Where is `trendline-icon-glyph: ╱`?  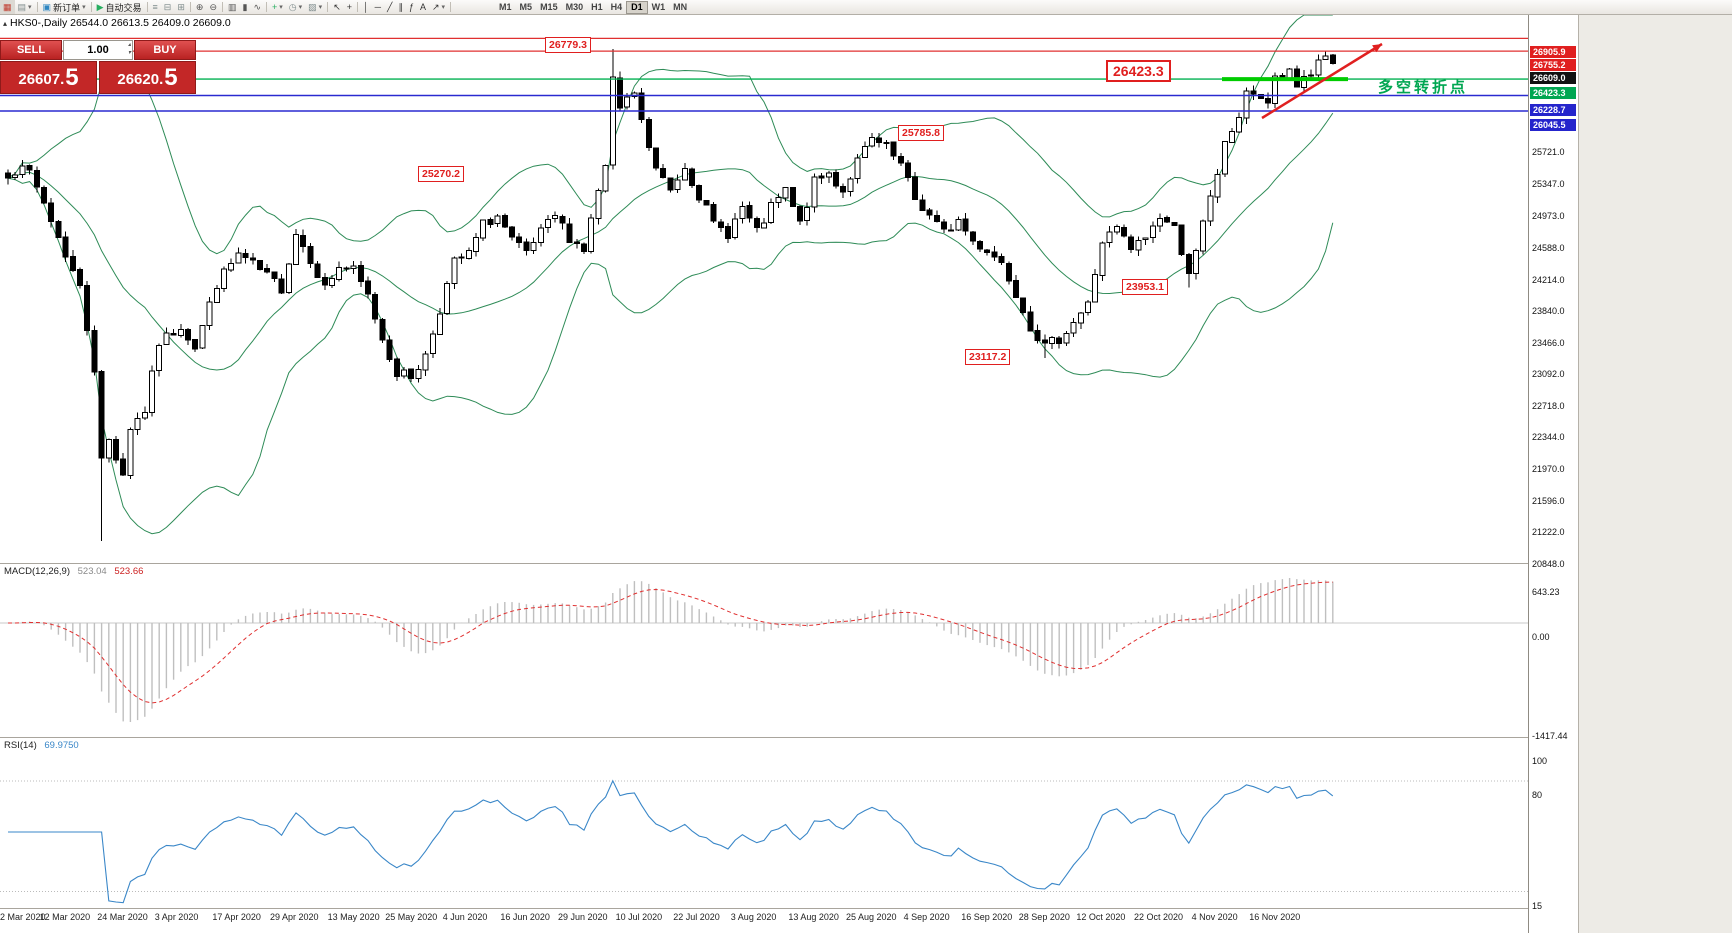 trendline-icon-glyph: ╱ is located at coordinates (390, 7).